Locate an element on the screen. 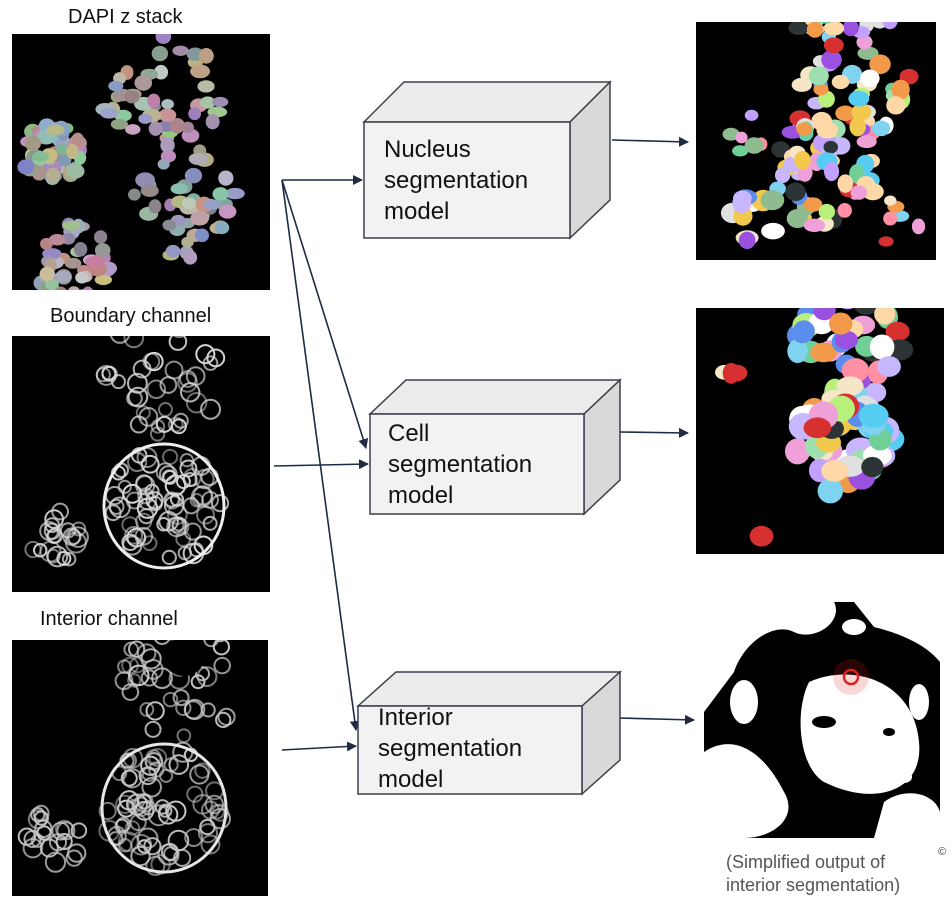  nucleus-masks-graphic is located at coordinates (823, 136).